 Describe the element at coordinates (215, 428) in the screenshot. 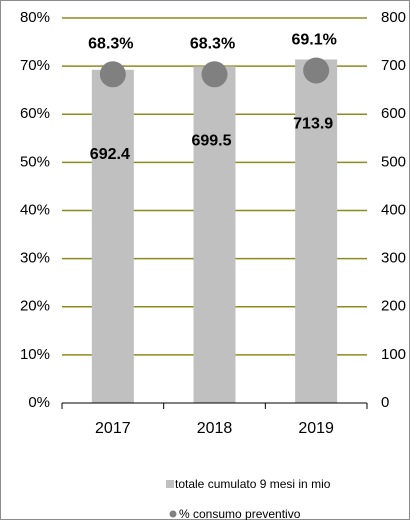

I see `x-tick-label: 2018` at that location.